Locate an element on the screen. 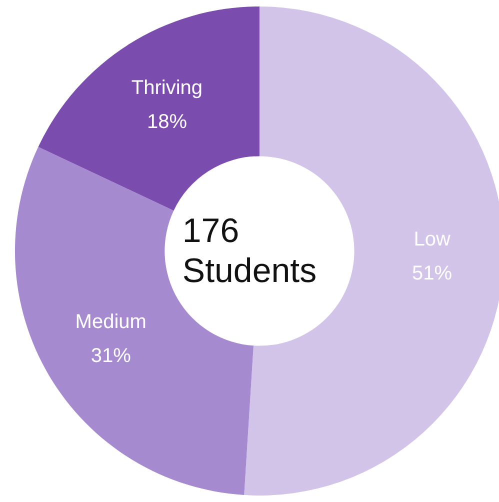 The image size is (499, 502). slice-label: Low is located at coordinates (432, 239).